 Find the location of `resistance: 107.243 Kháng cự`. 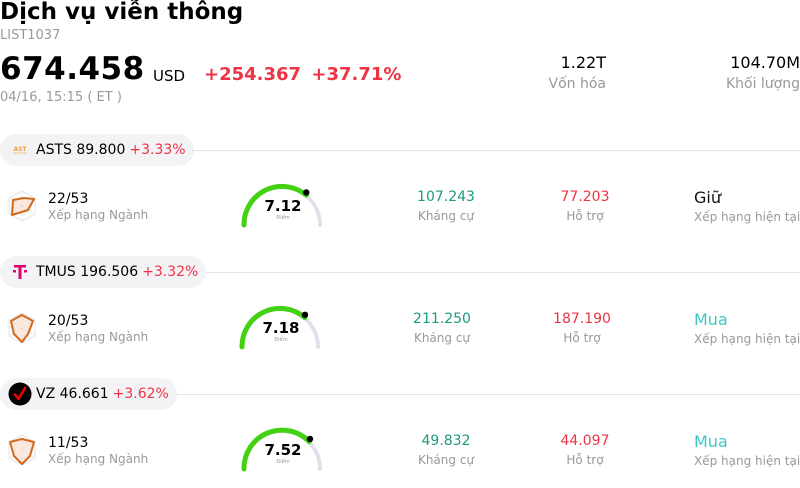

resistance: 107.243 Kháng cự is located at coordinates (446, 206).